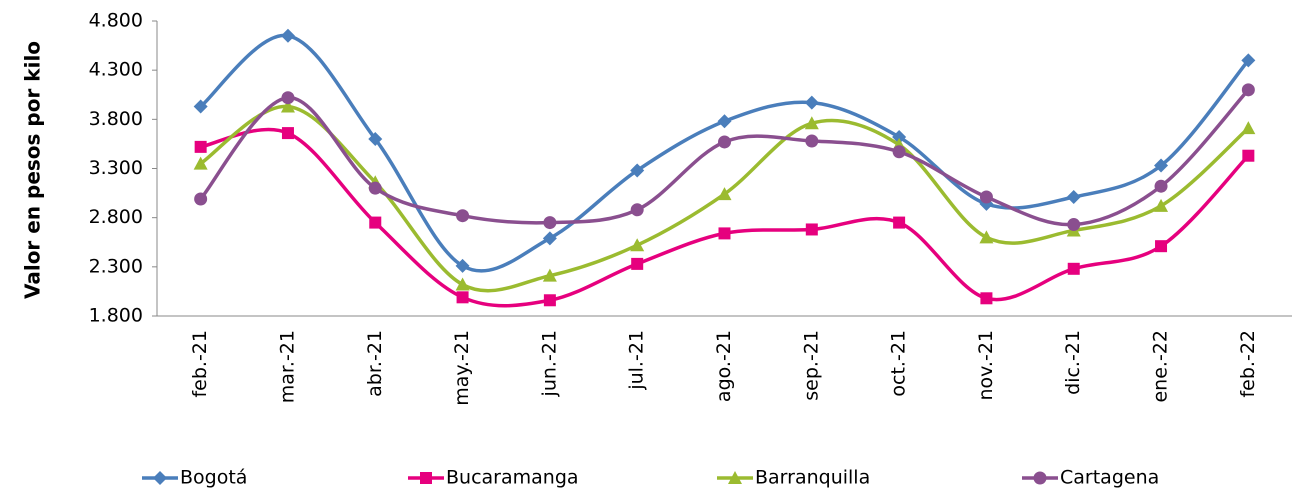 This screenshot has width=1294, height=498. What do you see at coordinates (116, 168) in the screenshot?
I see `y-tick-label: 3.300` at bounding box center [116, 168].